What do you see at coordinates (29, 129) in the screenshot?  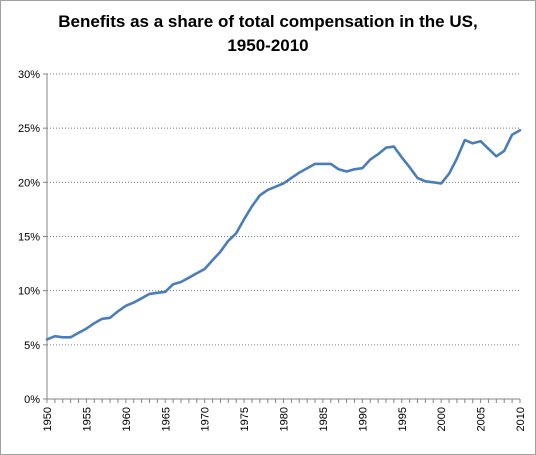 I see `y-tick-label: 25%` at bounding box center [29, 129].